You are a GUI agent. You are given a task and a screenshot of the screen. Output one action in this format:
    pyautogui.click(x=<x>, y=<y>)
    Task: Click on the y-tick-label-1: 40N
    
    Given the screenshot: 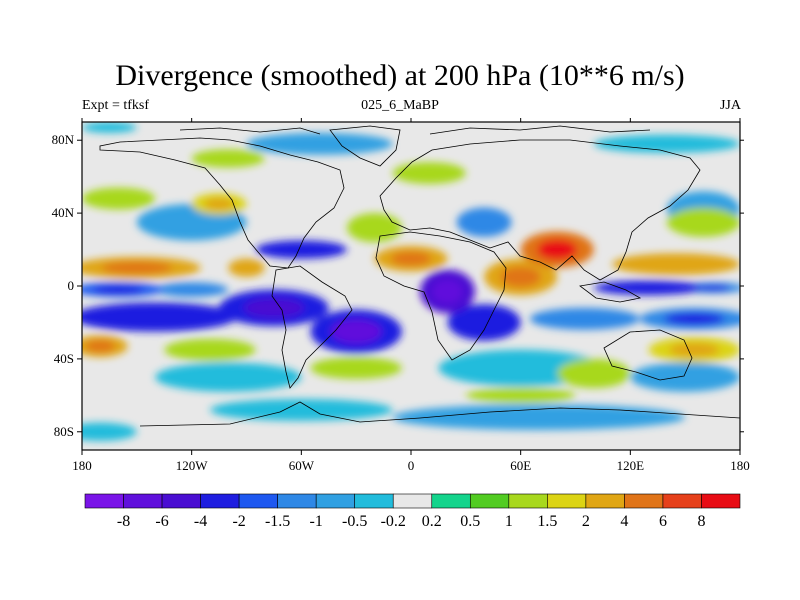 What is the action you would take?
    pyautogui.click(x=63, y=212)
    